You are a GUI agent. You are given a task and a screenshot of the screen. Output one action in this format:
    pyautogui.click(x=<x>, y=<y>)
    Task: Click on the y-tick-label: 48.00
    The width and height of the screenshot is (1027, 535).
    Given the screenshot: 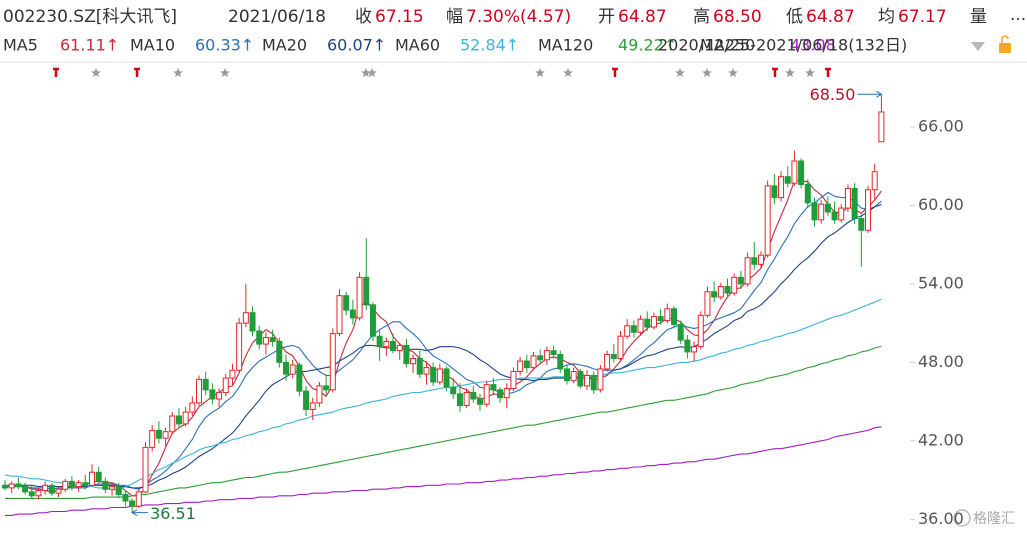 What is the action you would take?
    pyautogui.click(x=941, y=361)
    